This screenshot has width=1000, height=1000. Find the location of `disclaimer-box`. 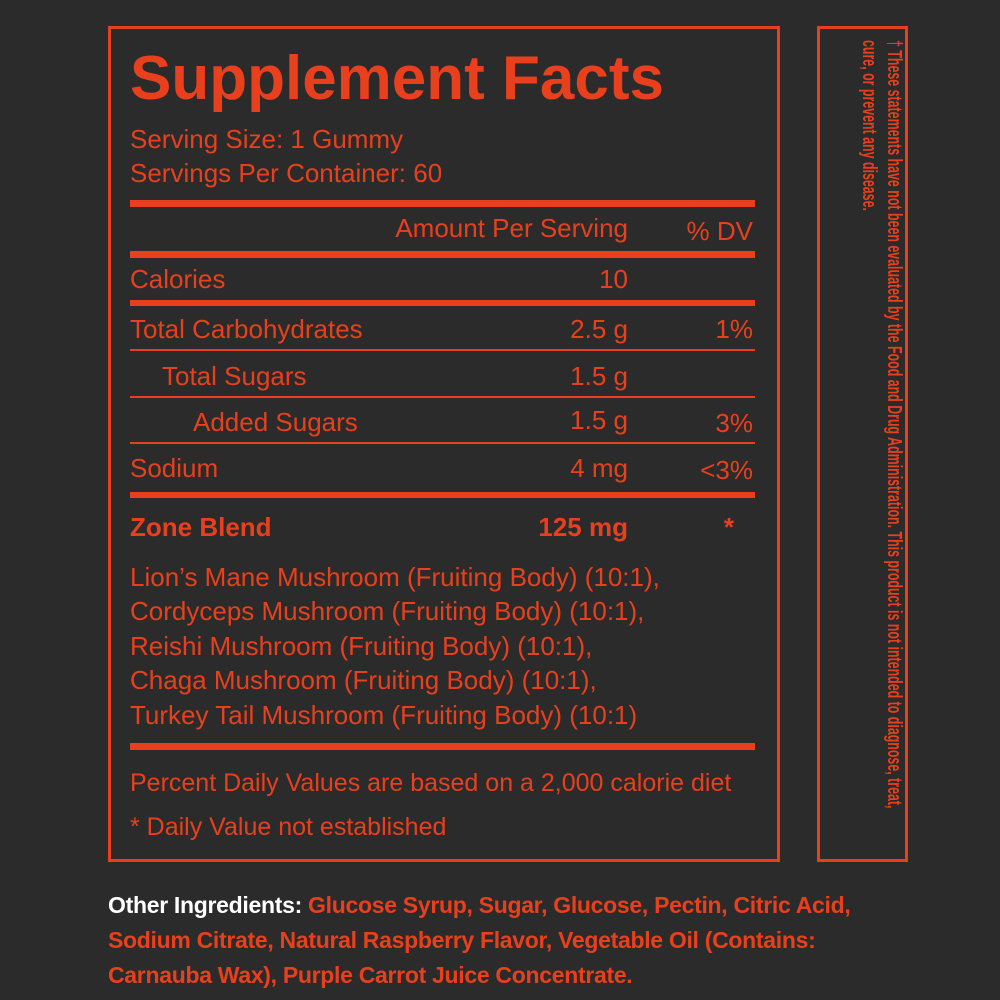

disclaimer-box is located at coordinates (862, 444).